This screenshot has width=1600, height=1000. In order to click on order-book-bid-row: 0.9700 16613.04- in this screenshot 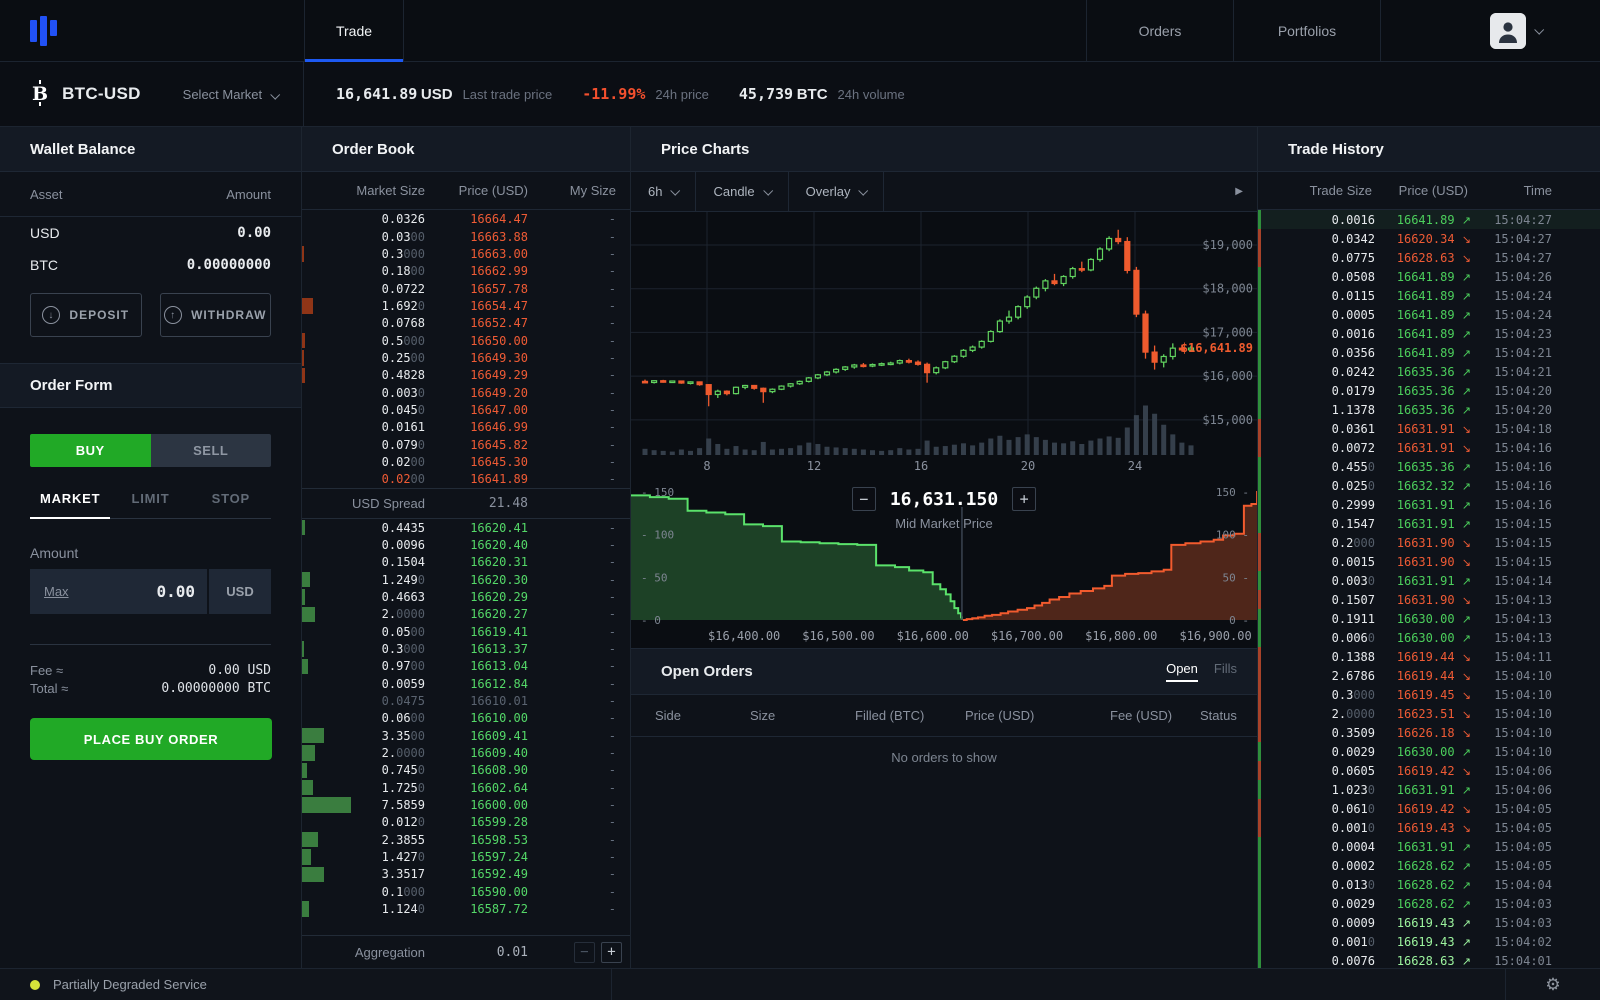, I will do `click(466, 666)`.